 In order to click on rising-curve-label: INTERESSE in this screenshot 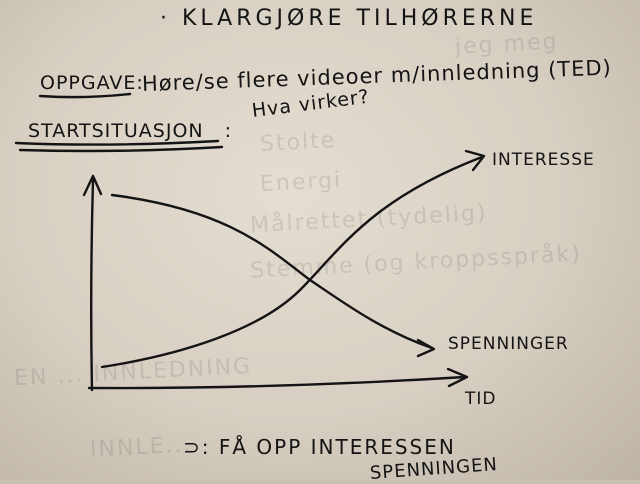, I will do `click(543, 160)`.